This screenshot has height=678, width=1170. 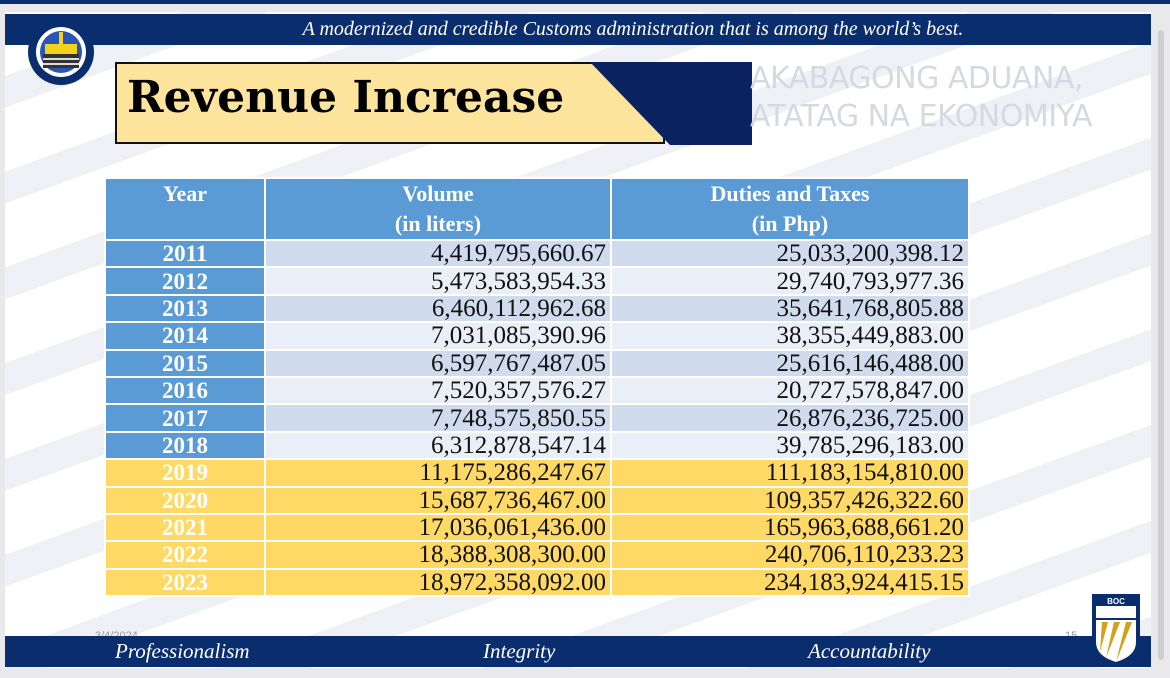 I want to click on volume-cell: 15,687,736,467.00, so click(x=438, y=500).